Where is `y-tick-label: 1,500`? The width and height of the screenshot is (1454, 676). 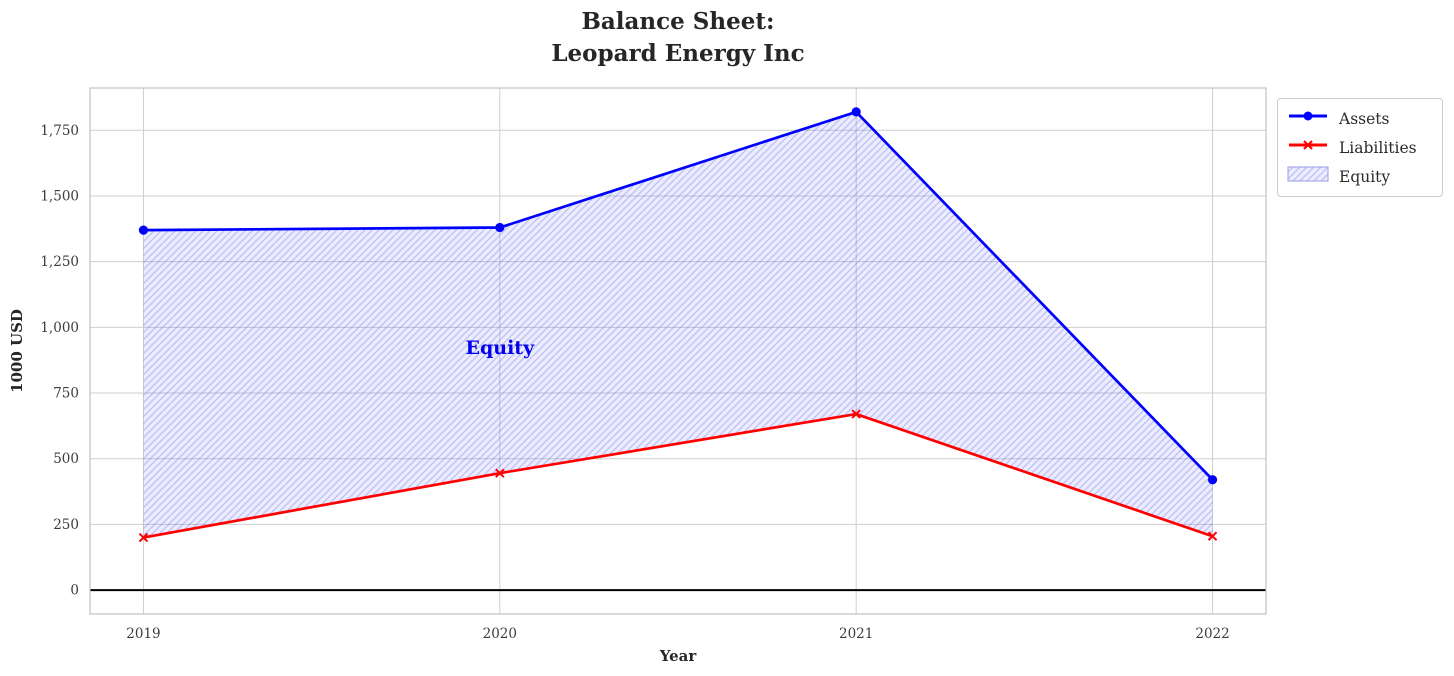 y-tick-label: 1,500 is located at coordinates (59, 196).